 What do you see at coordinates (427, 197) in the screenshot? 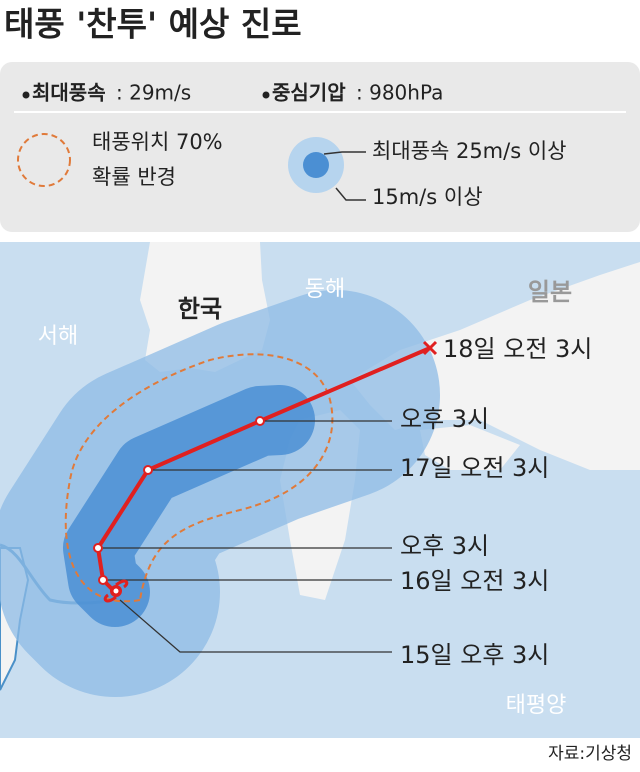
I see `gale-wind-label: 15m/s 이상` at bounding box center [427, 197].